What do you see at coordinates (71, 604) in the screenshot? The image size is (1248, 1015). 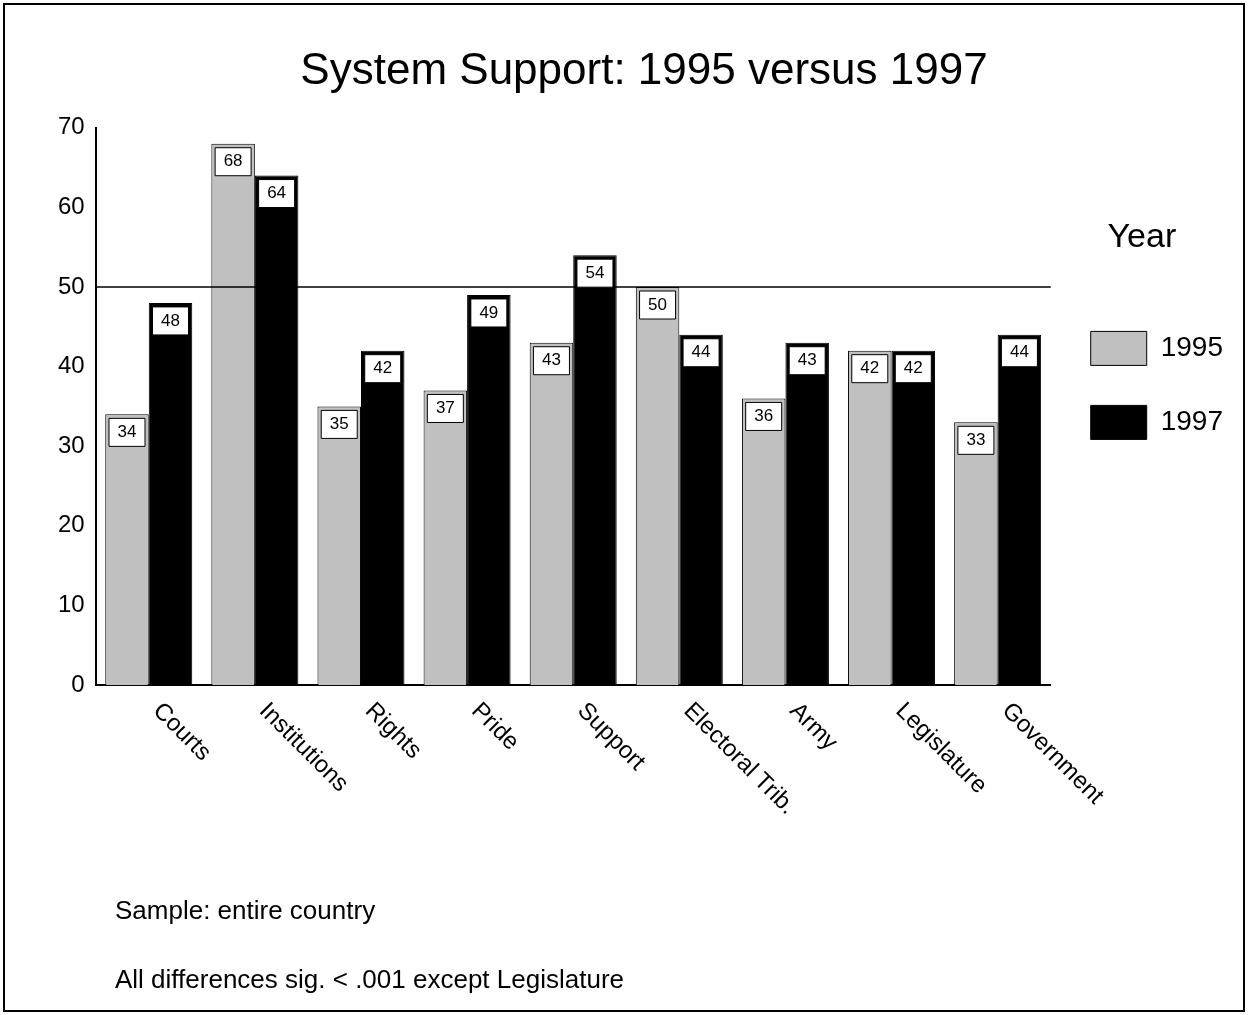 I see `y-tick-label: 10` at bounding box center [71, 604].